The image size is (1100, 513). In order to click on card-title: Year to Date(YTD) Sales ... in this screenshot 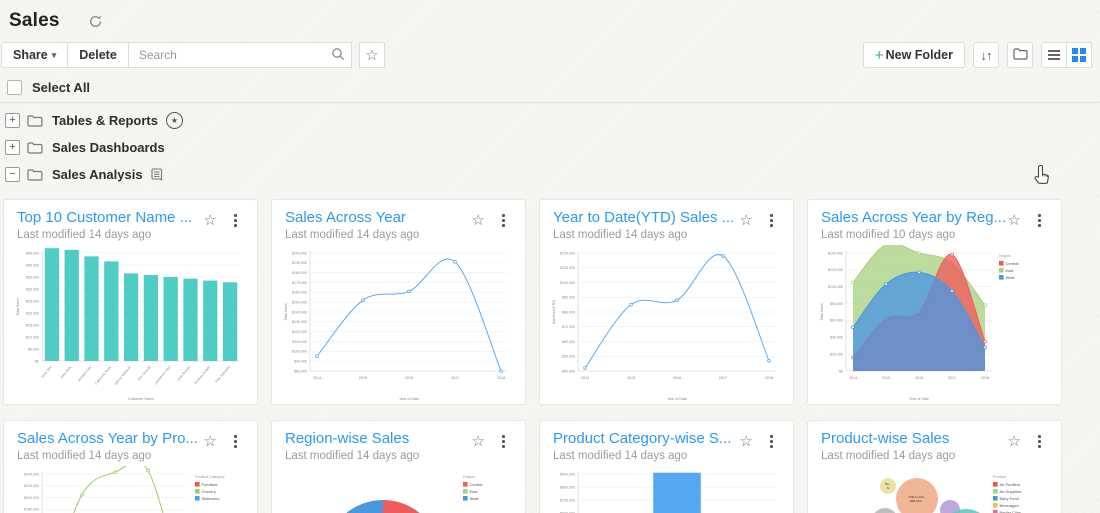, I will do `click(644, 217)`.